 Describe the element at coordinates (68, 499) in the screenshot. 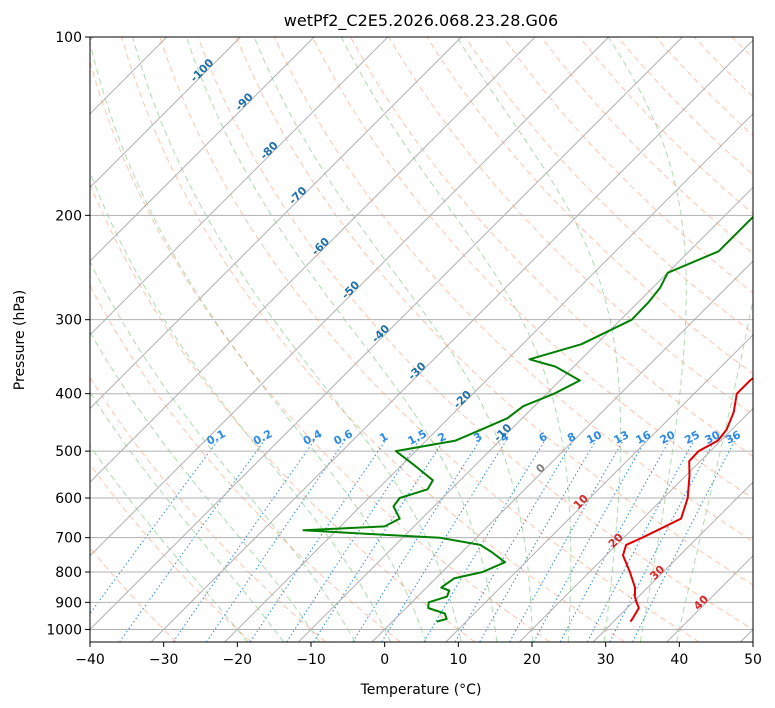

I see `y-tick-label: 600` at that location.